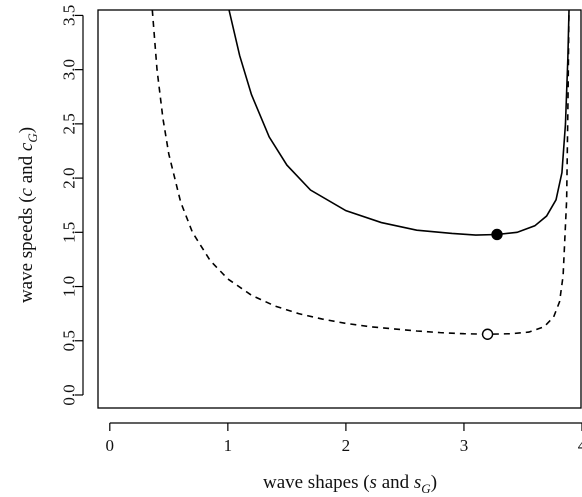 This screenshot has width=582, height=497. Describe the element at coordinates (69, 123) in the screenshot. I see `y-tick-label: 2.5` at that location.